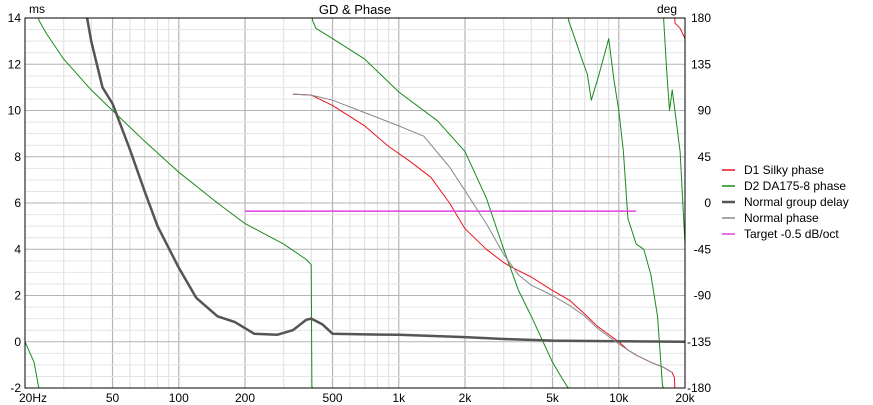 Image resolution: width=873 pixels, height=405 pixels. Describe the element at coordinates (17, 296) in the screenshot. I see `left-tick-label: 2` at that location.